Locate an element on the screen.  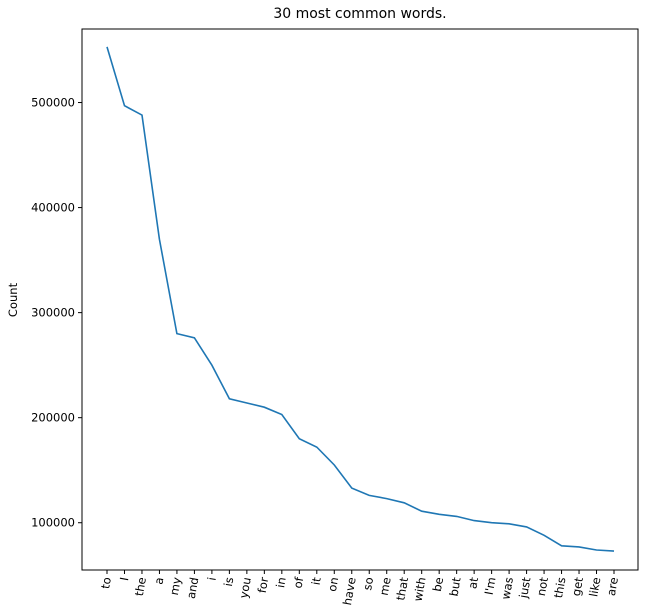
x-tick-label: on is located at coordinates (333, 584).